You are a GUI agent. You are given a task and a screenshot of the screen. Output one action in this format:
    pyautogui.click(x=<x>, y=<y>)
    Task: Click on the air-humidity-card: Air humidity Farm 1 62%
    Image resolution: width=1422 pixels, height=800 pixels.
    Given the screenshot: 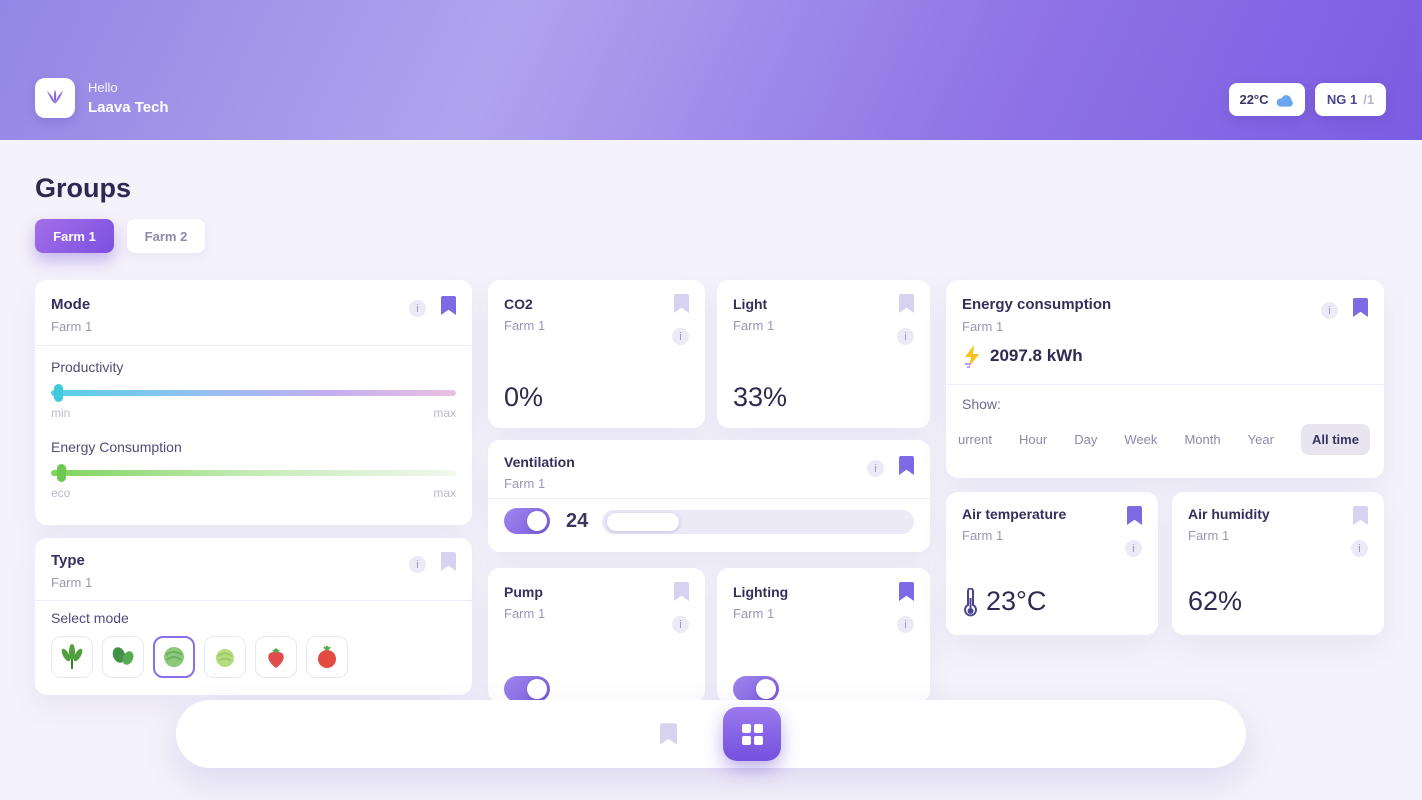 What is the action you would take?
    pyautogui.click(x=1278, y=563)
    